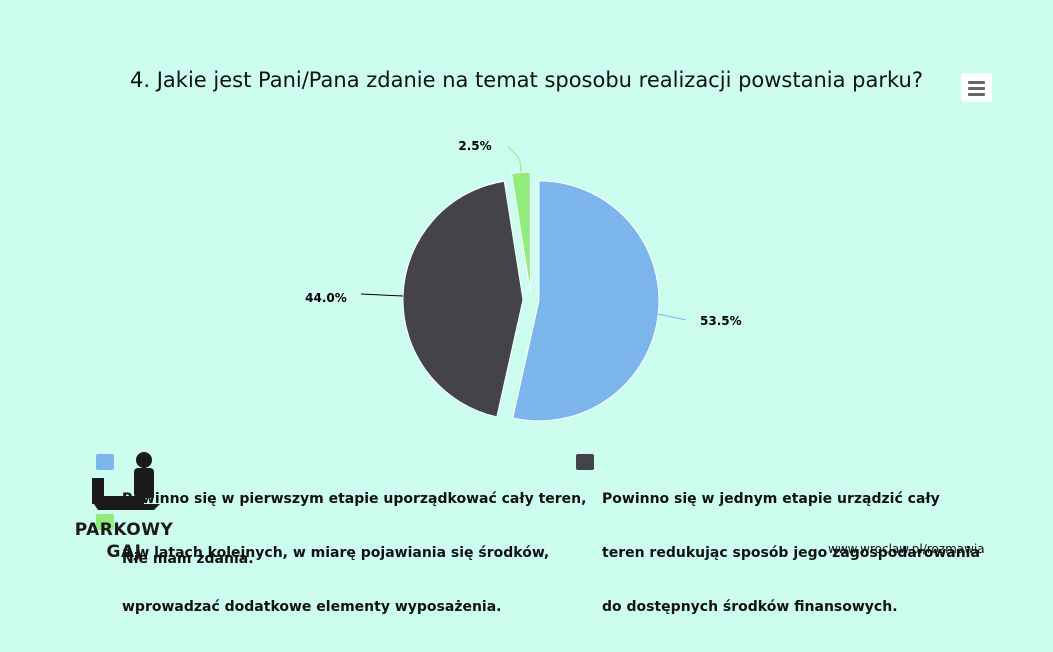 The image size is (1053, 652). Describe the element at coordinates (196, 540) in the screenshot. I see `legend-item-no-opinion: Nie mam zdania.` at that location.